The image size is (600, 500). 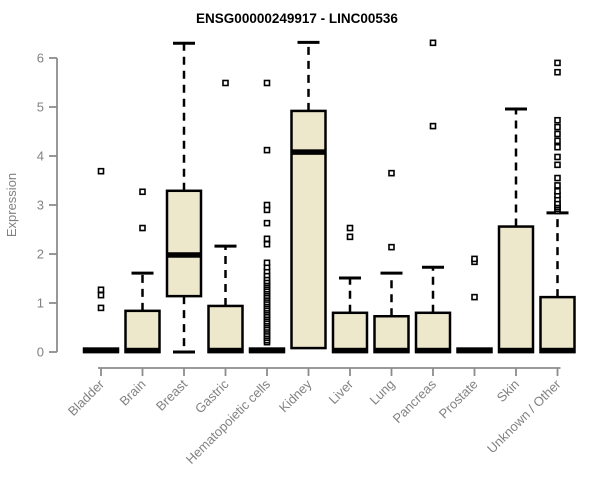 What do you see at coordinates (458, 399) in the screenshot?
I see `x-tick-label: Prostate` at bounding box center [458, 399].